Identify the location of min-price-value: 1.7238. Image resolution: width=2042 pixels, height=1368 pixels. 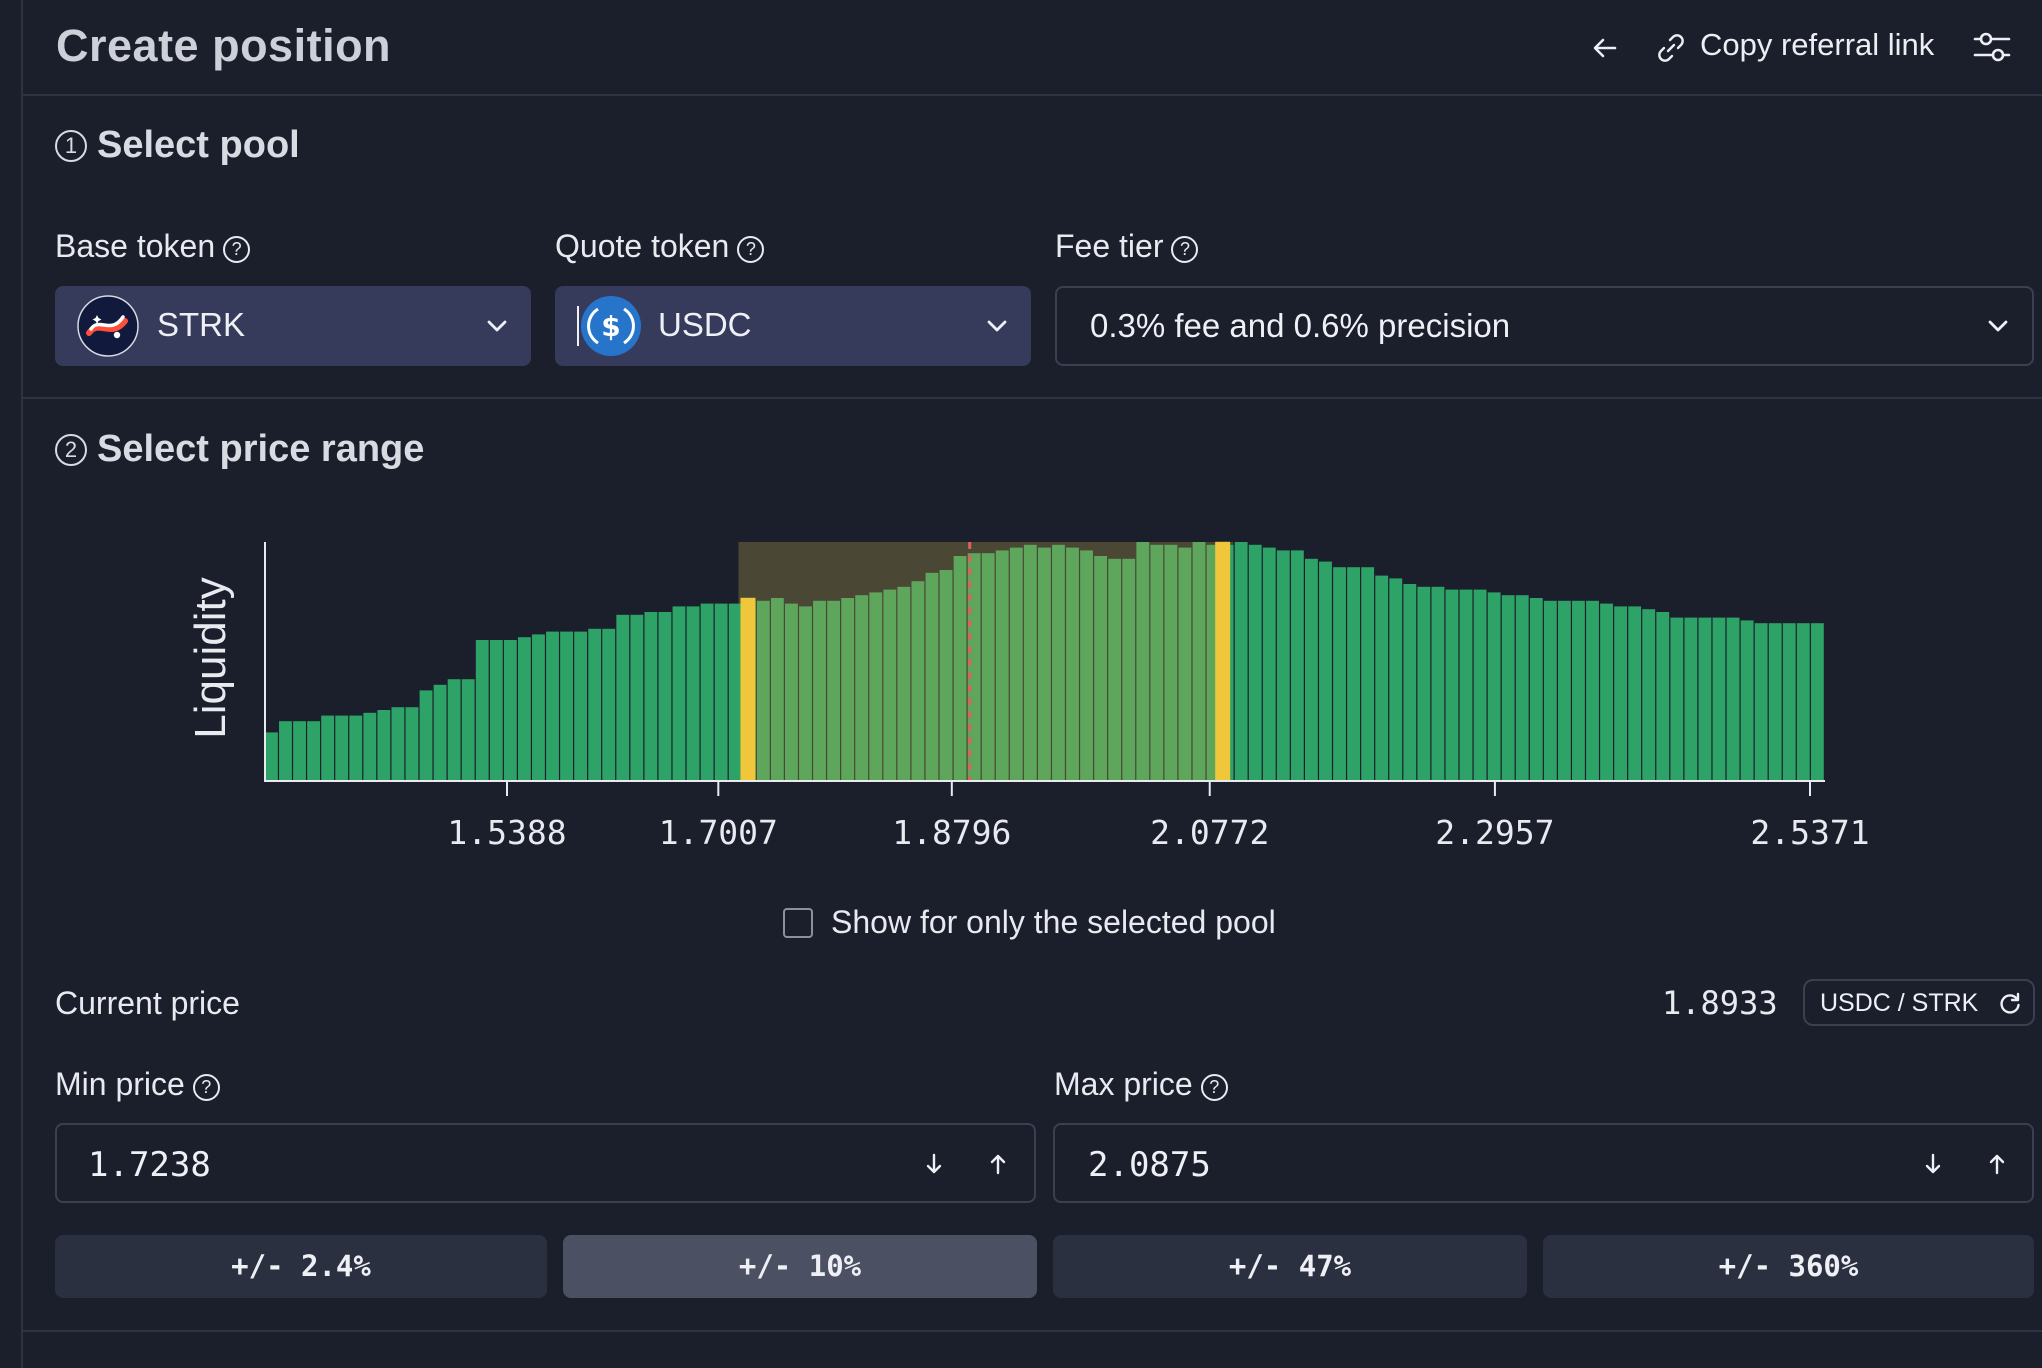
(149, 1165).